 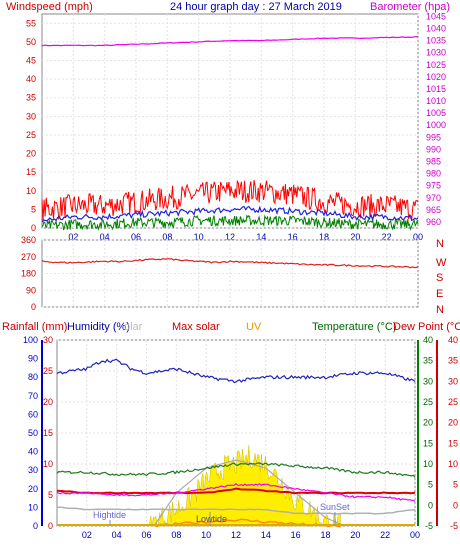 What do you see at coordinates (31, 154) in the screenshot?
I see `windspeed-tick-label: 20` at bounding box center [31, 154].